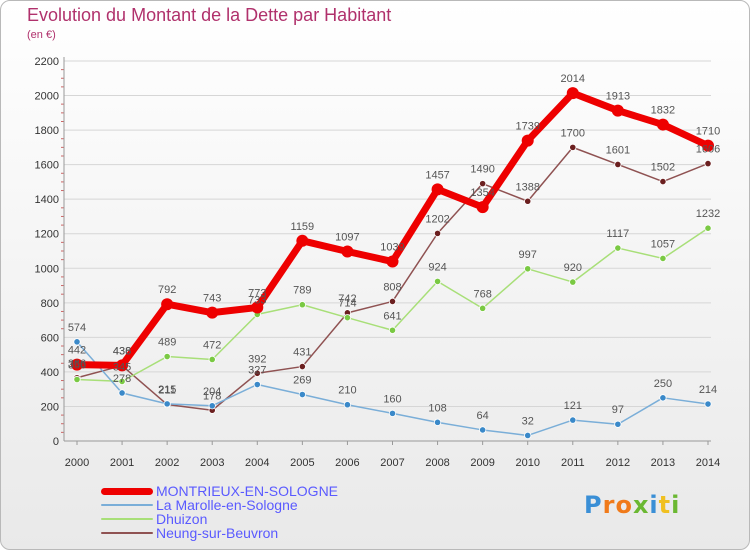 This screenshot has height=550, width=750. What do you see at coordinates (617, 234) in the screenshot?
I see `data-label: 1117` at bounding box center [617, 234].